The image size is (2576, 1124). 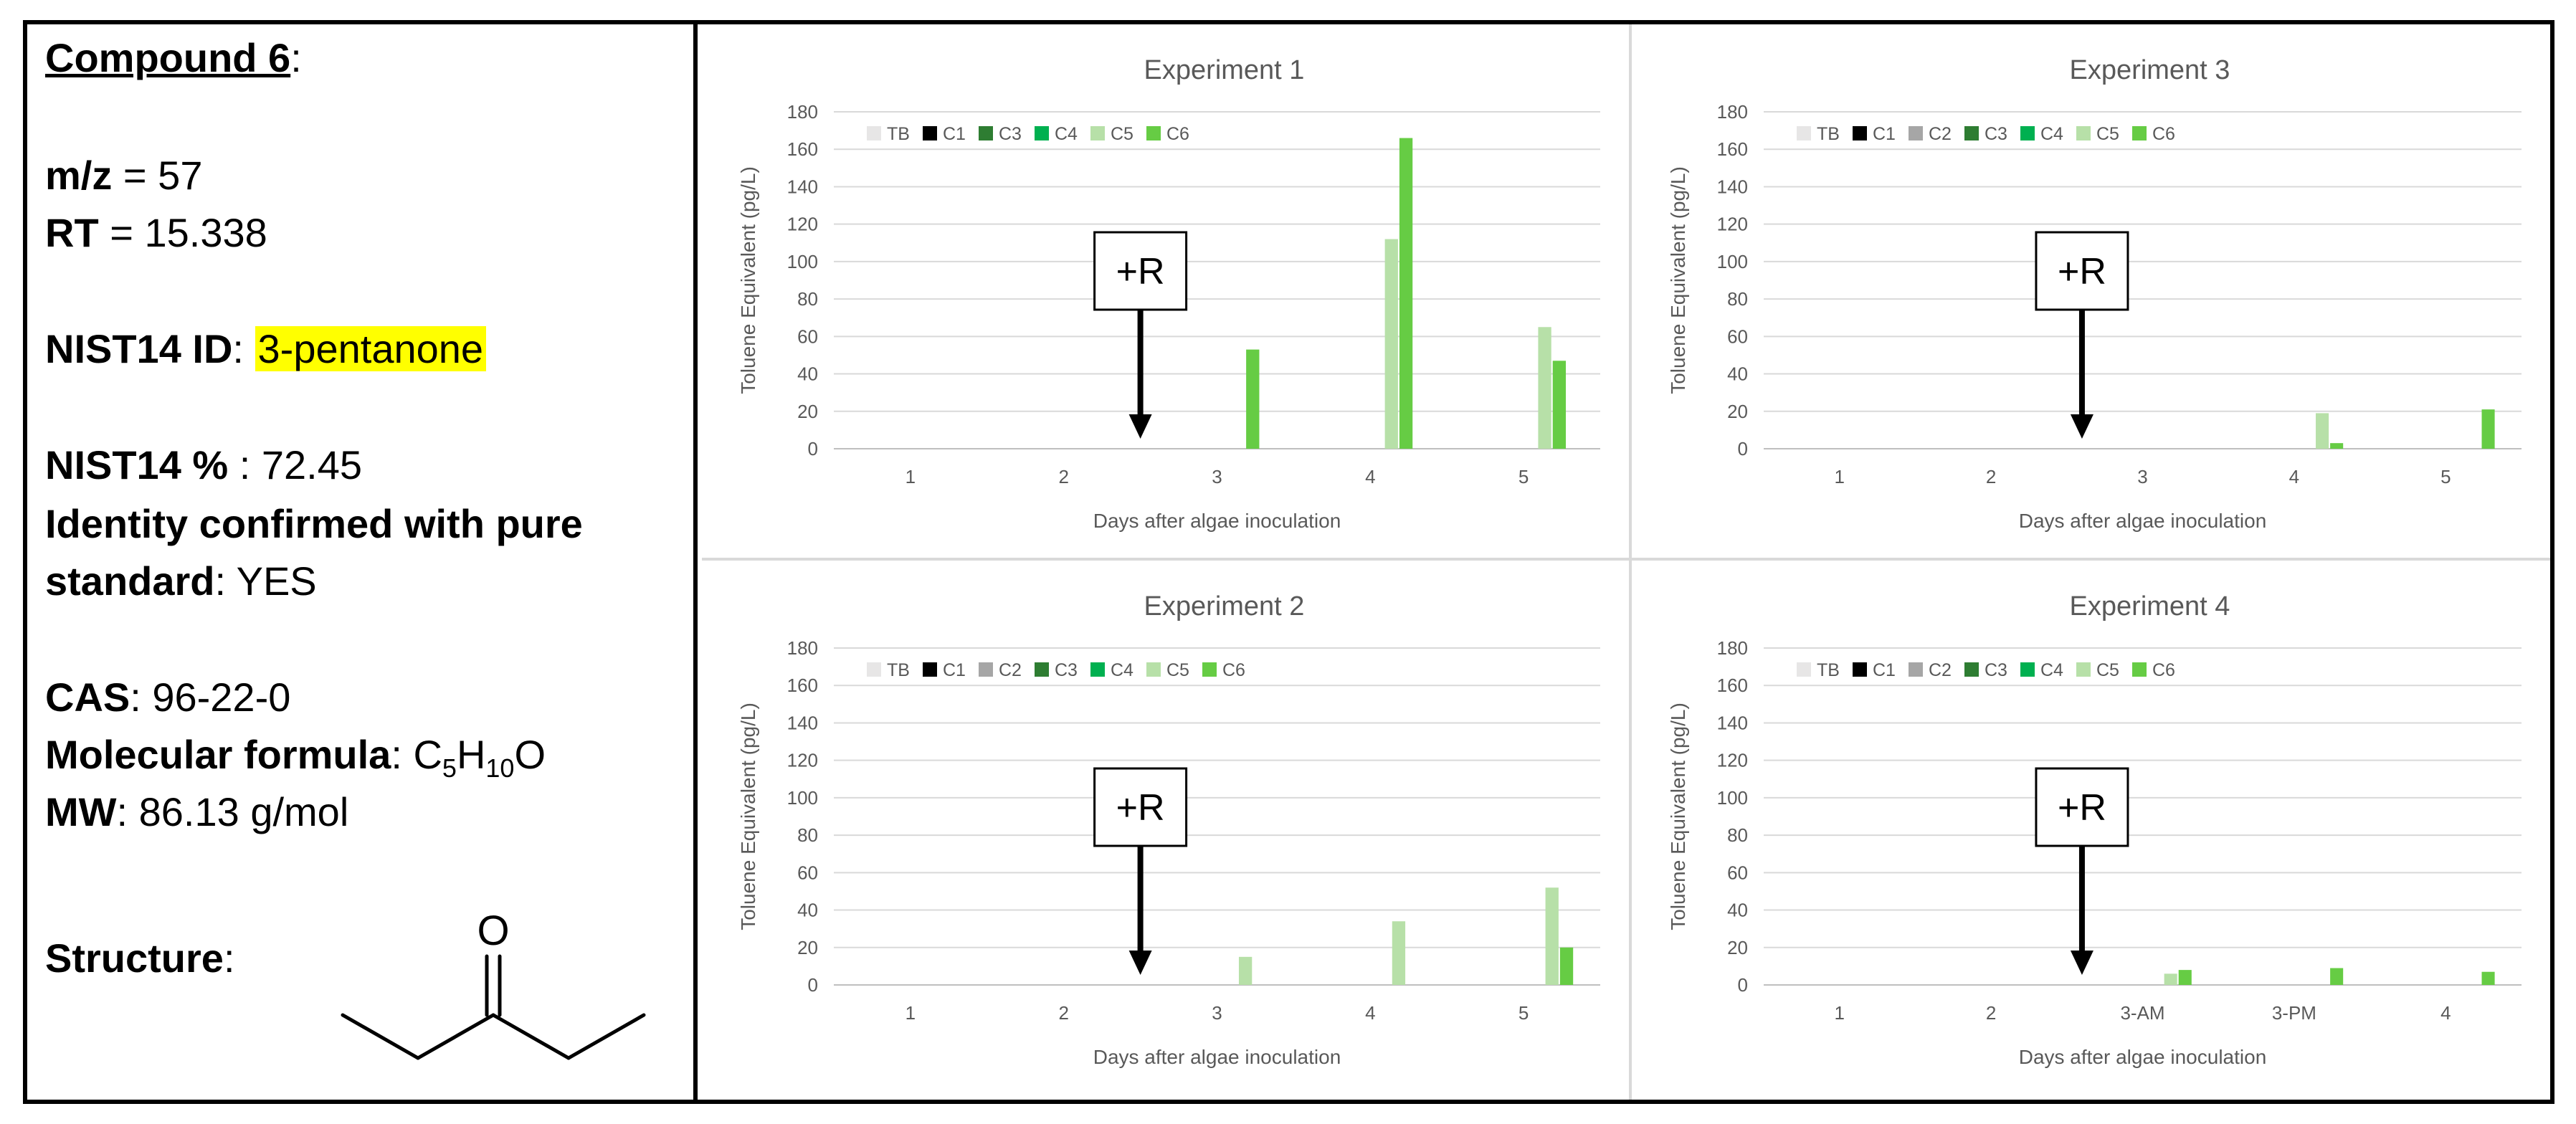 What do you see at coordinates (2163, 670) in the screenshot?
I see `legend-label-c6: C6` at bounding box center [2163, 670].